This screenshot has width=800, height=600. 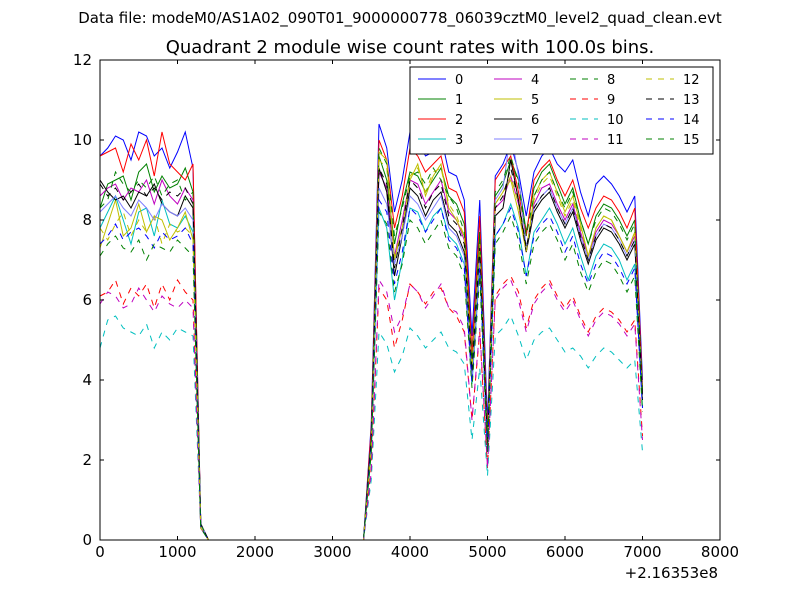 What do you see at coordinates (535, 120) in the screenshot?
I see `legend-label-6: 6` at bounding box center [535, 120].